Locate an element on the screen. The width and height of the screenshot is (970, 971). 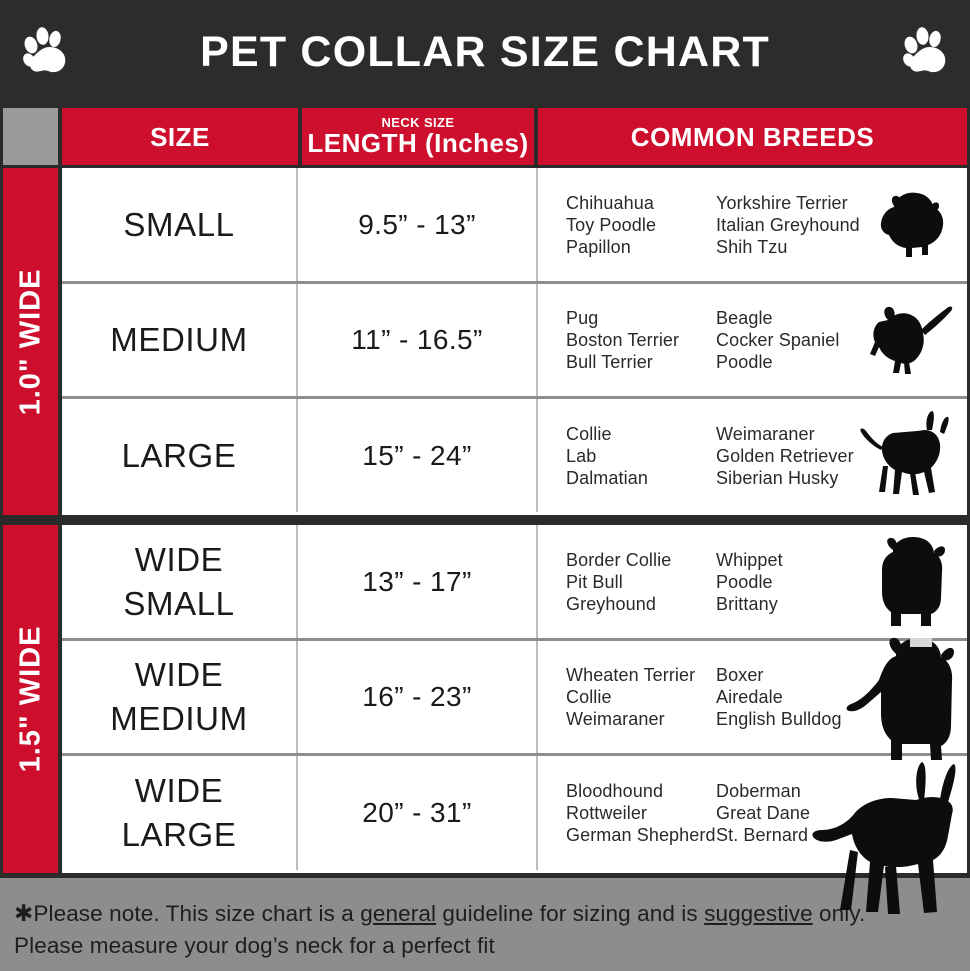
breed-item: Cocker Spaniel is located at coordinates (778, 340).